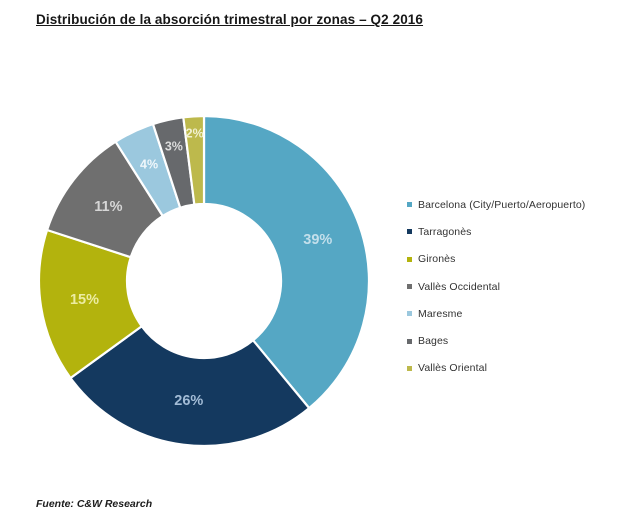 The height and width of the screenshot is (523, 618). I want to click on legend-item-bages: Bages, so click(509, 340).